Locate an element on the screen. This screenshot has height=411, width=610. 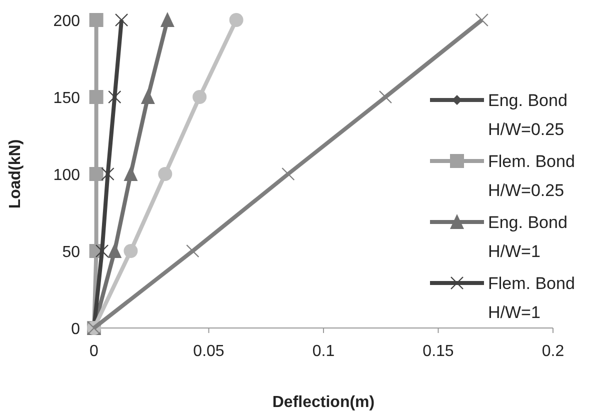
y-axis-title: Load(kN) is located at coordinates (15, 174).